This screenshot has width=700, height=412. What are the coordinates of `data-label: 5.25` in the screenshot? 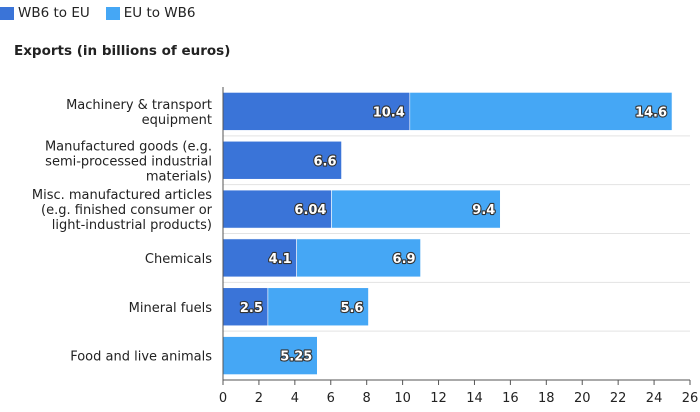 It's located at (296, 357).